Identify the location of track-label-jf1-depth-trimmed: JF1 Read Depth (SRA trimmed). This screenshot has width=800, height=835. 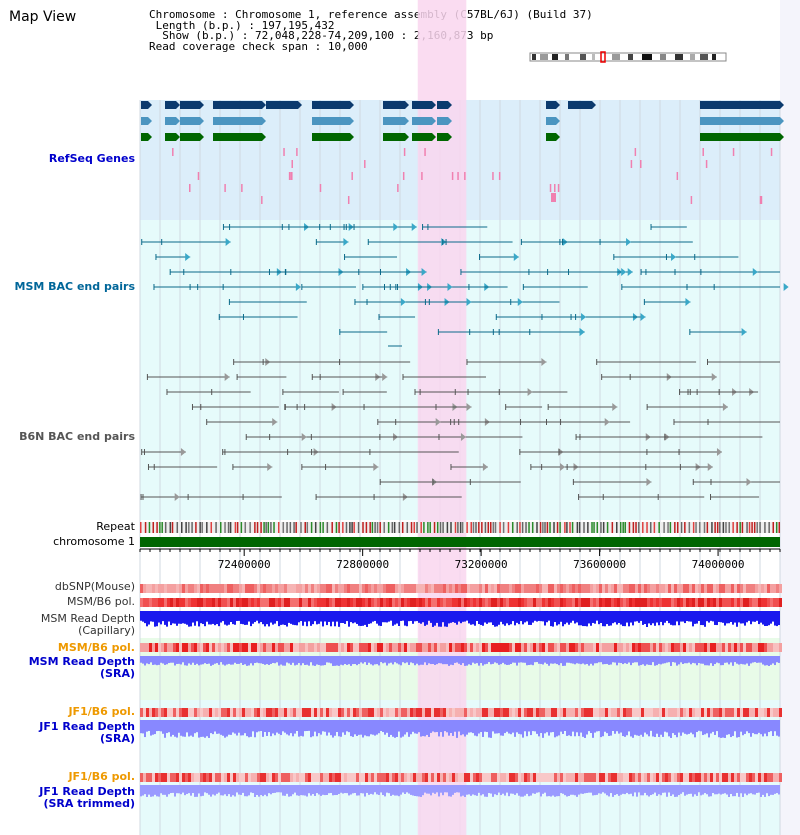
(87, 797).